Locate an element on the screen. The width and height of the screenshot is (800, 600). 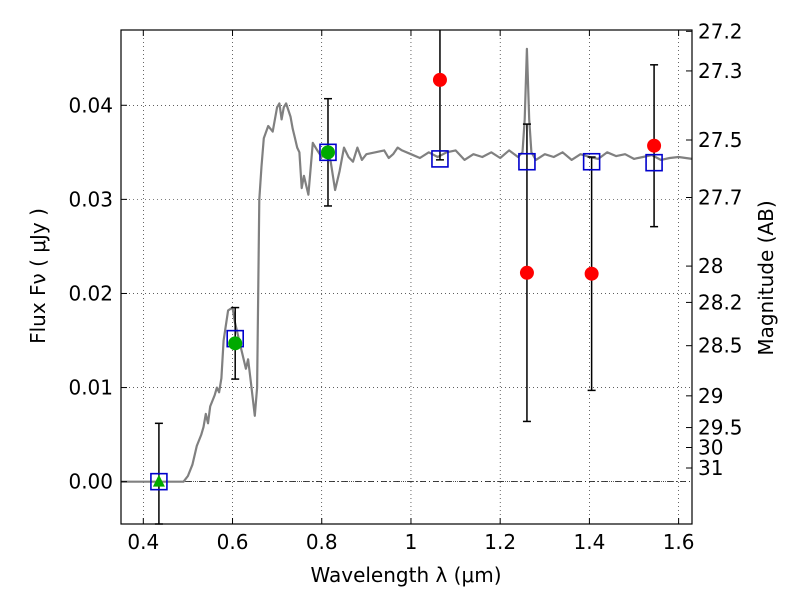
y2-tick-label: 27.2 is located at coordinates (720, 31).